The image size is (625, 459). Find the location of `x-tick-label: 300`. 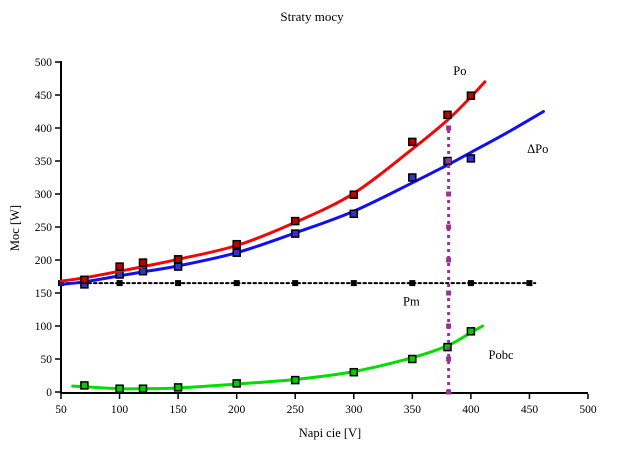

x-tick-label: 300 is located at coordinates (354, 410).